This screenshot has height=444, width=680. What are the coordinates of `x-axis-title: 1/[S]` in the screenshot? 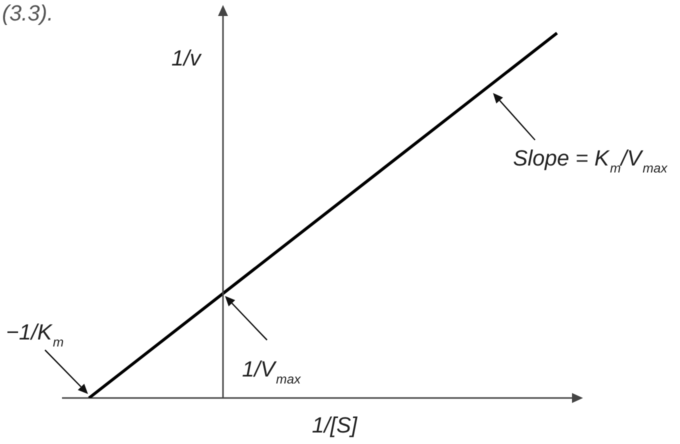 It's located at (335, 425).